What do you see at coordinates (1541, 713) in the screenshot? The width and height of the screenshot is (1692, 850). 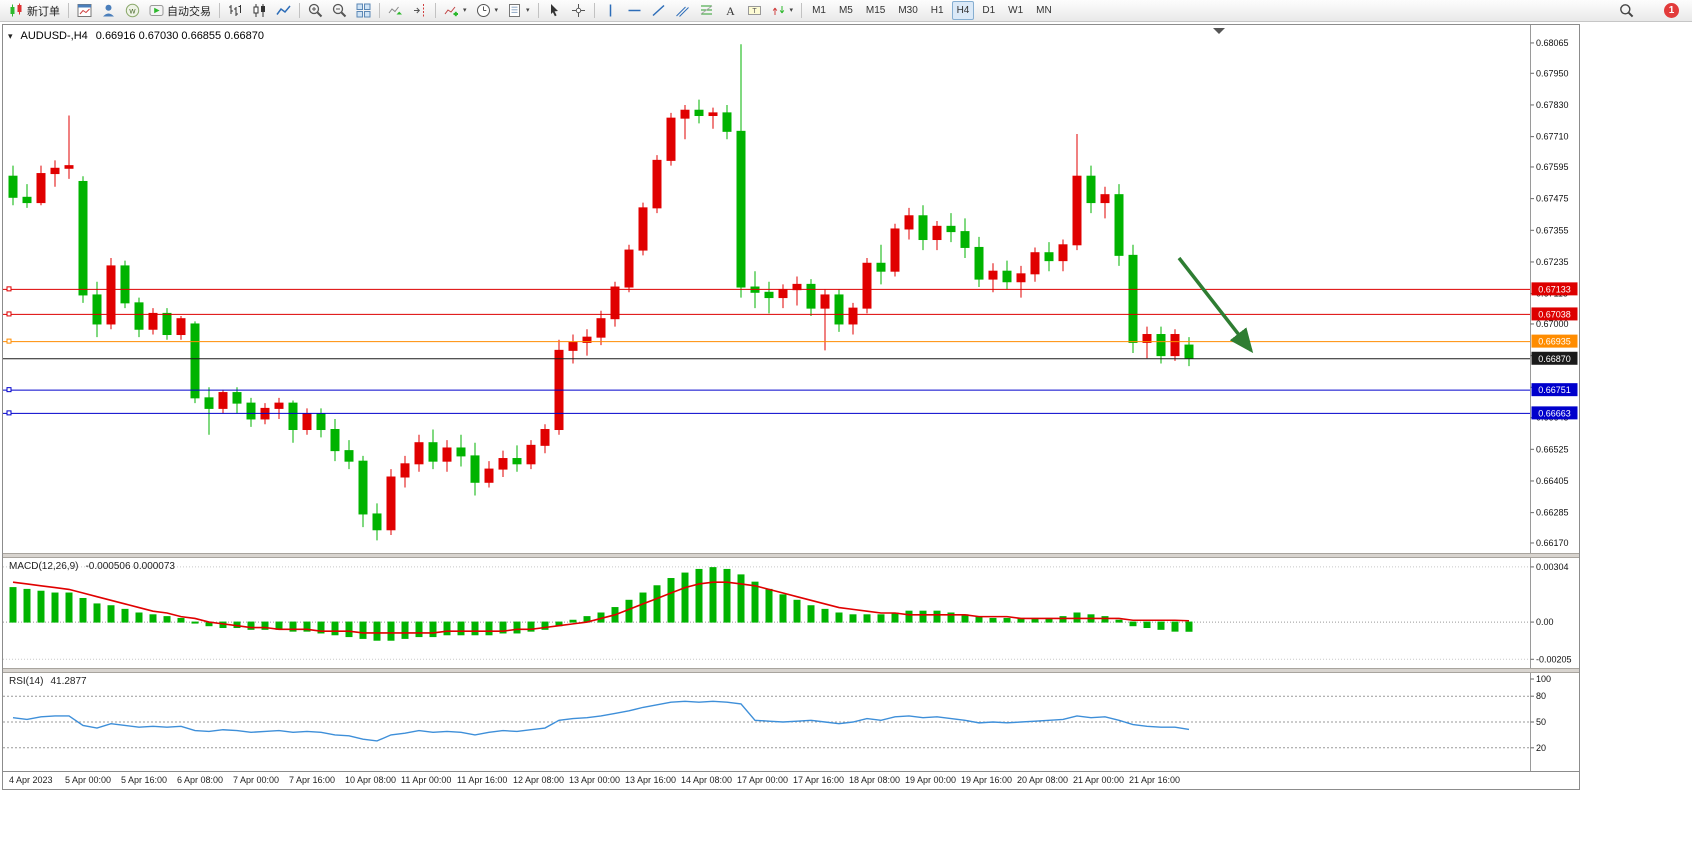 I see `rsi-axis: 100 80 50 20` at bounding box center [1541, 713].